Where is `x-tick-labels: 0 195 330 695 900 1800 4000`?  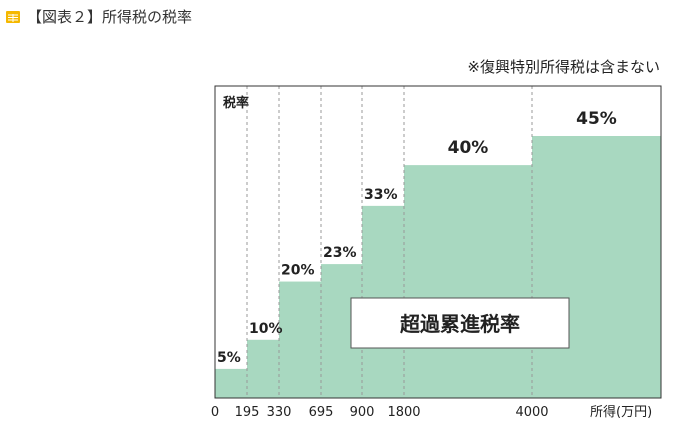 x-tick-labels: 0 195 330 695 900 1800 4000 is located at coordinates (380, 412).